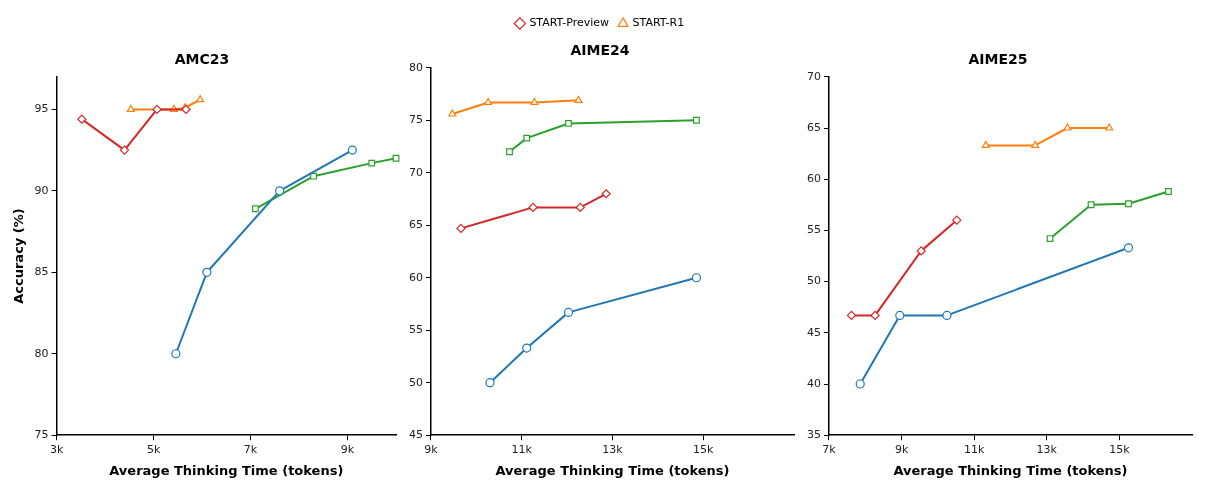 The height and width of the screenshot is (491, 1208). What do you see at coordinates (19, 256) in the screenshot?
I see `y-axis-title: Accuracy (%)` at bounding box center [19, 256].